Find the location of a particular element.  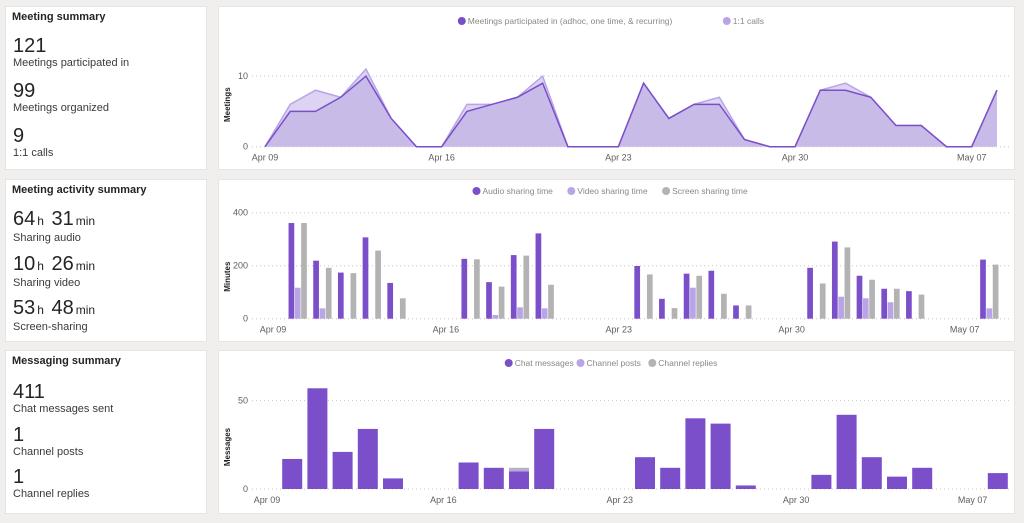

x-tick-label: Apr 23 is located at coordinates (619, 330).